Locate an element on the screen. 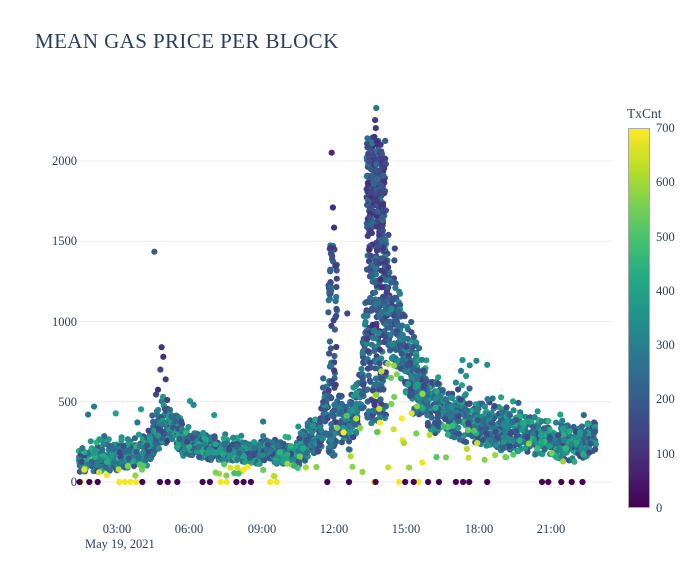 Image resolution: width=700 pixels, height=564 pixels. x-axis-tick-label: 06:00 is located at coordinates (189, 529).